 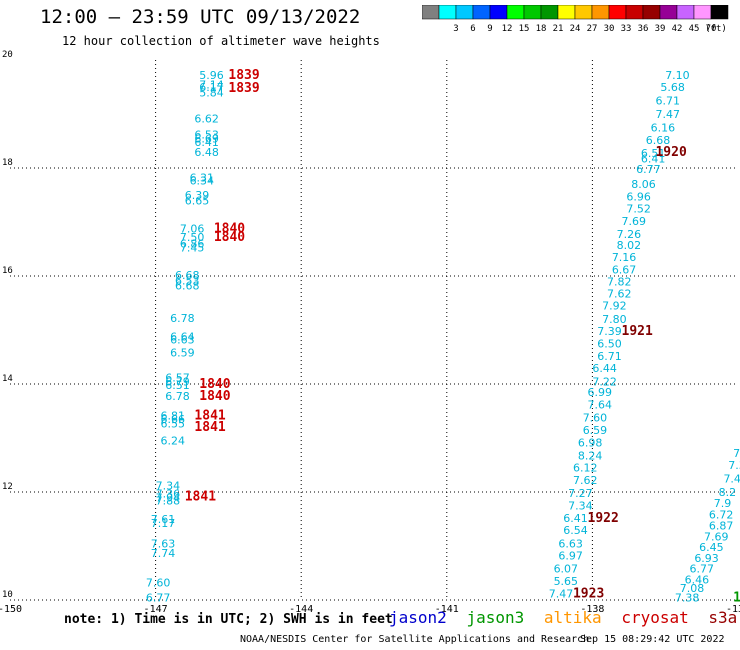 I want to click on data-point-label: 5.68, so click(x=672, y=87).